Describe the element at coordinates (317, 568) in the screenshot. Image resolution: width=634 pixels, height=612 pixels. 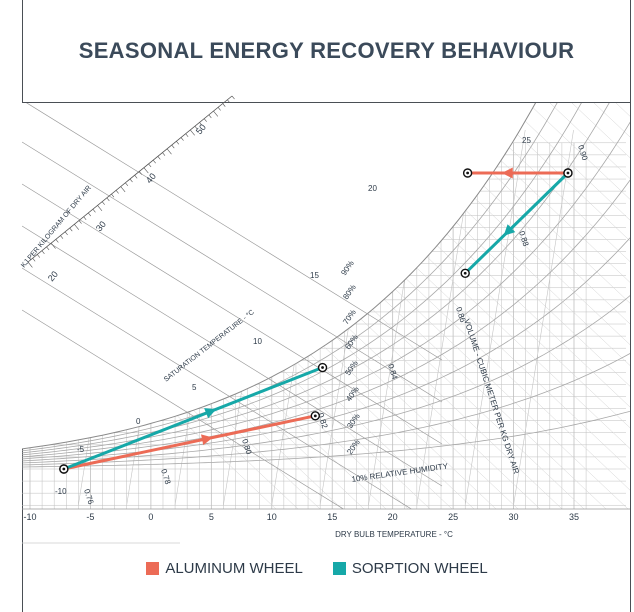
I see `legend: ALUMINUM WHEEL SORPTION WHEEL` at that location.